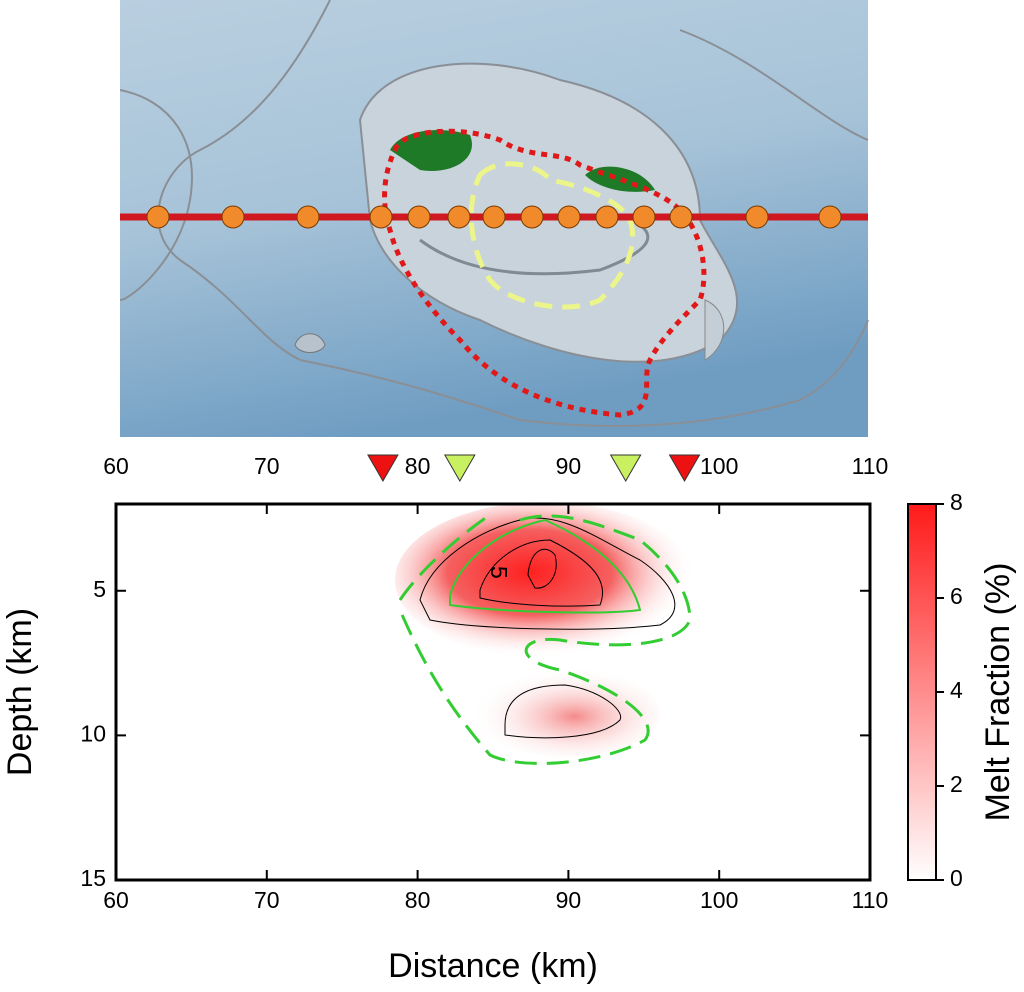 Image resolution: width=1024 pixels, height=992 pixels. What do you see at coordinates (93, 733) in the screenshot?
I see `y-tick-label: 10` at bounding box center [93, 733].